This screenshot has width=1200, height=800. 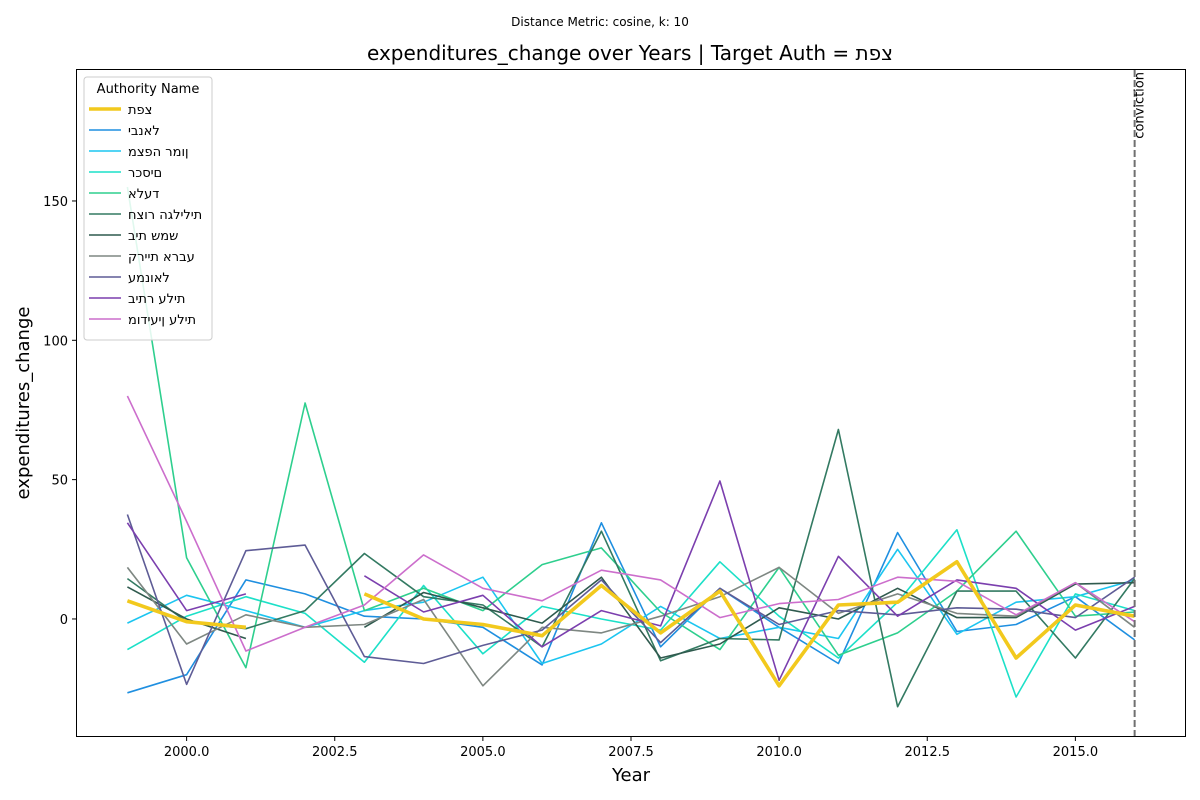 What do you see at coordinates (162, 320) in the screenshot?
I see `legend-label: תילע ןיעידומ` at bounding box center [162, 320].